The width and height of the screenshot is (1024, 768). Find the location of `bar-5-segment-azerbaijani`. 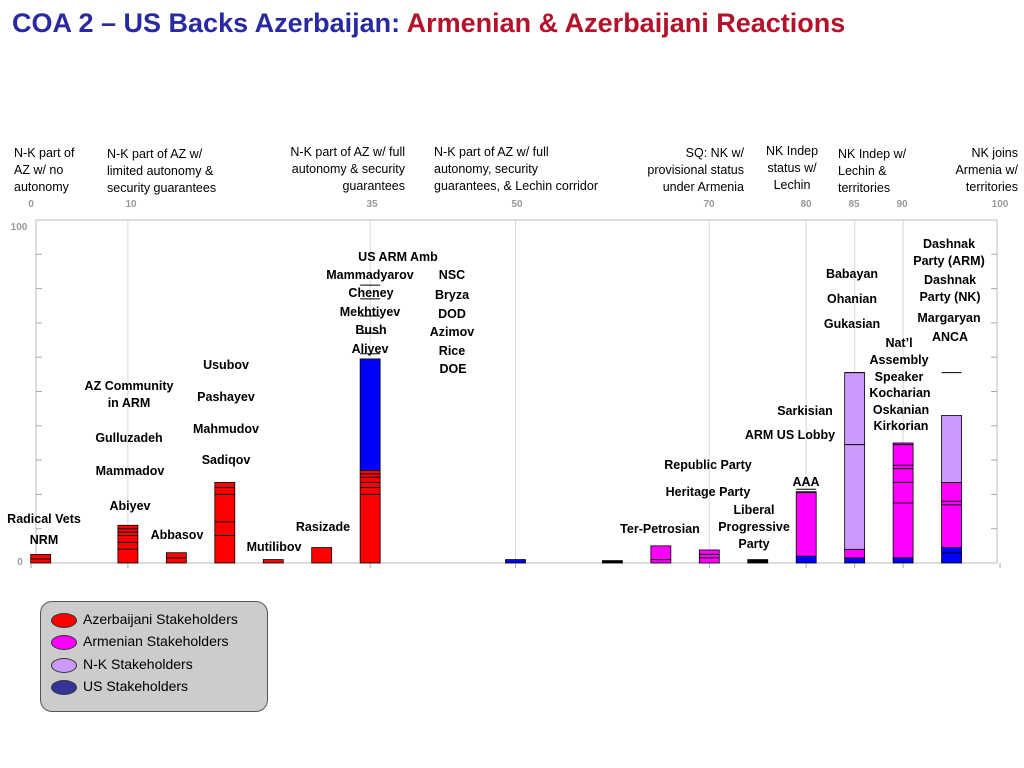

bar-5-segment-azerbaijani is located at coordinates (322, 555).